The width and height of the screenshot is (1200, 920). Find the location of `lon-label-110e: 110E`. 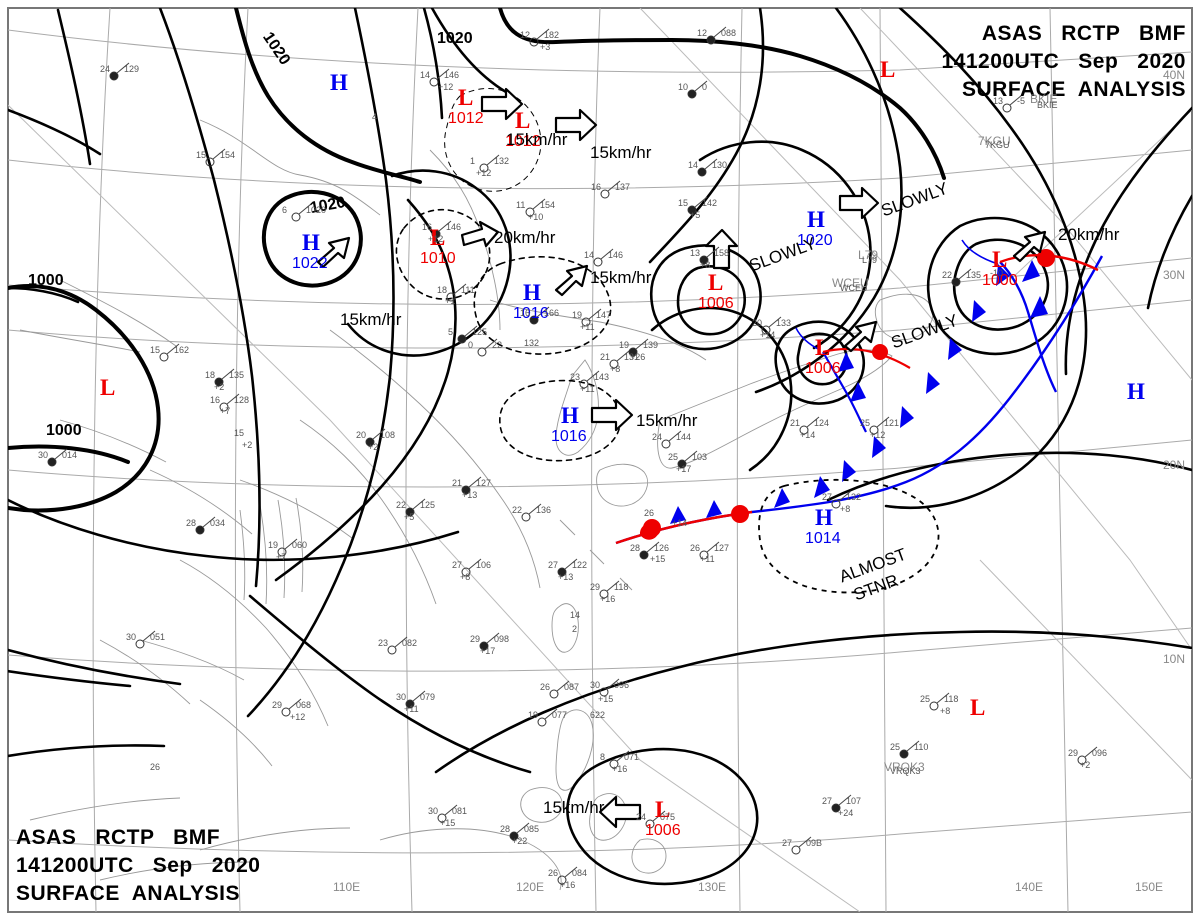

lon-label-110e: 110E is located at coordinates (347, 887).